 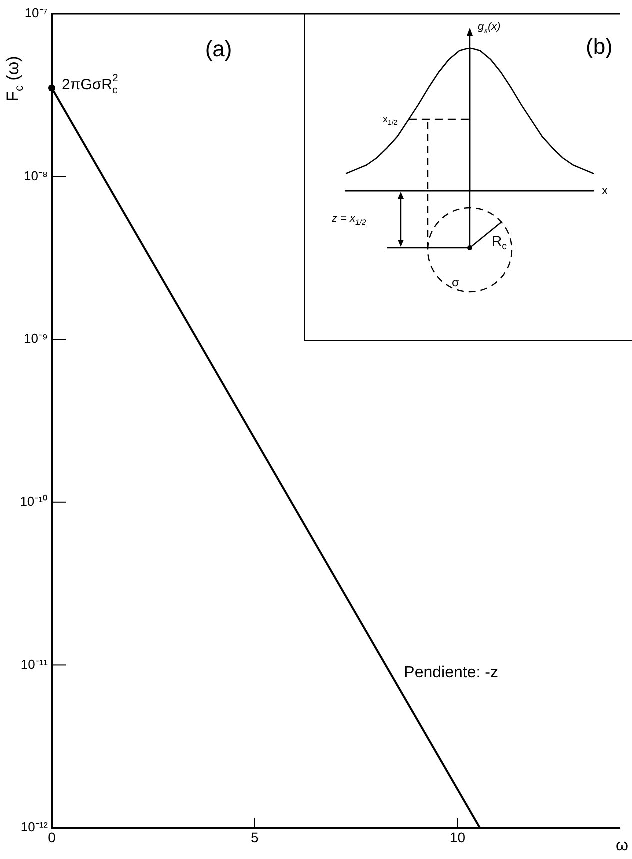 I want to click on y-tick-label: 10⁻⁹, so click(x=36, y=338).